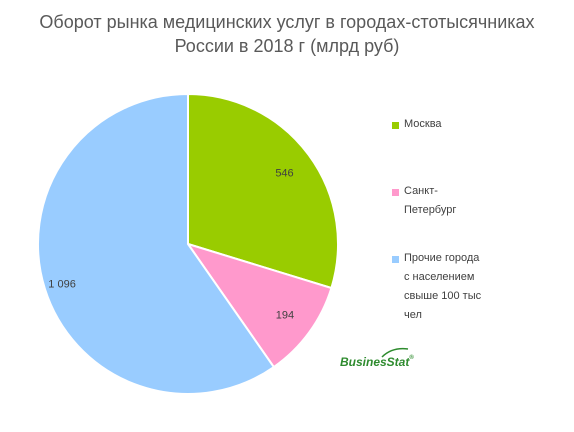 Image resolution: width=574 pixels, height=432 pixels. Describe the element at coordinates (423, 124) in the screenshot. I see `legend-label-moscow: Москва` at that location.